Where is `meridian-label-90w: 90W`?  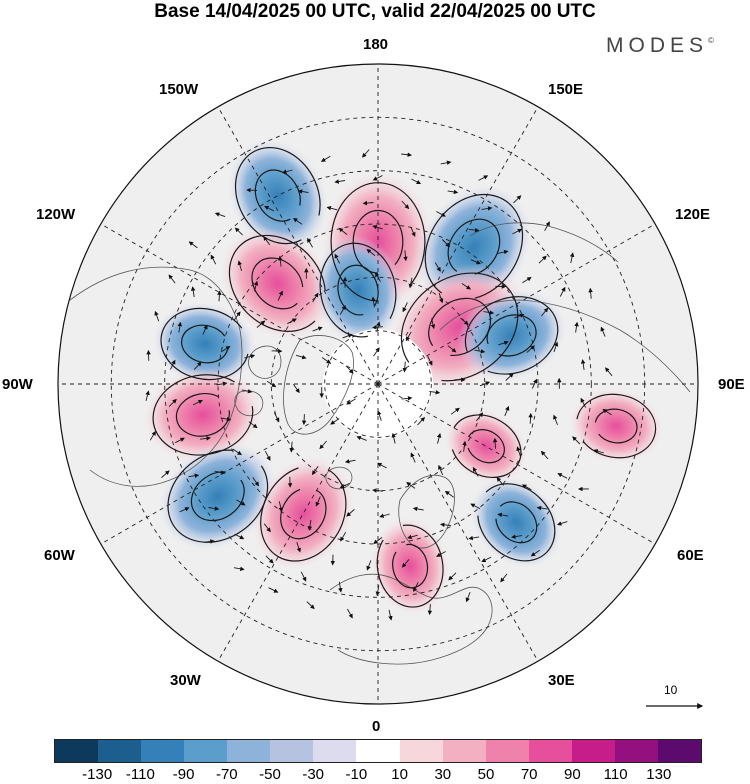
meridian-label-90w: 90W is located at coordinates (17, 385).